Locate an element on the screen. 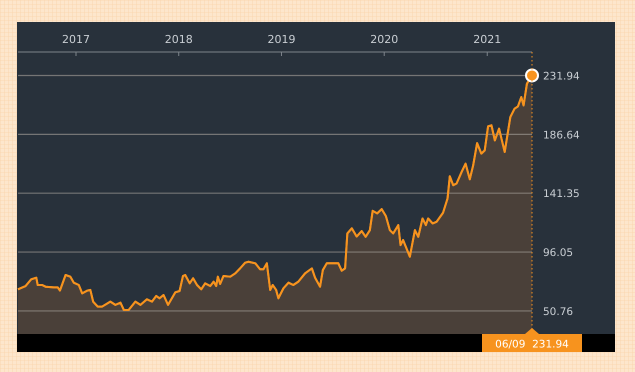 The width and height of the screenshot is (635, 372). y-tick-label: 96.05 is located at coordinates (558, 253).